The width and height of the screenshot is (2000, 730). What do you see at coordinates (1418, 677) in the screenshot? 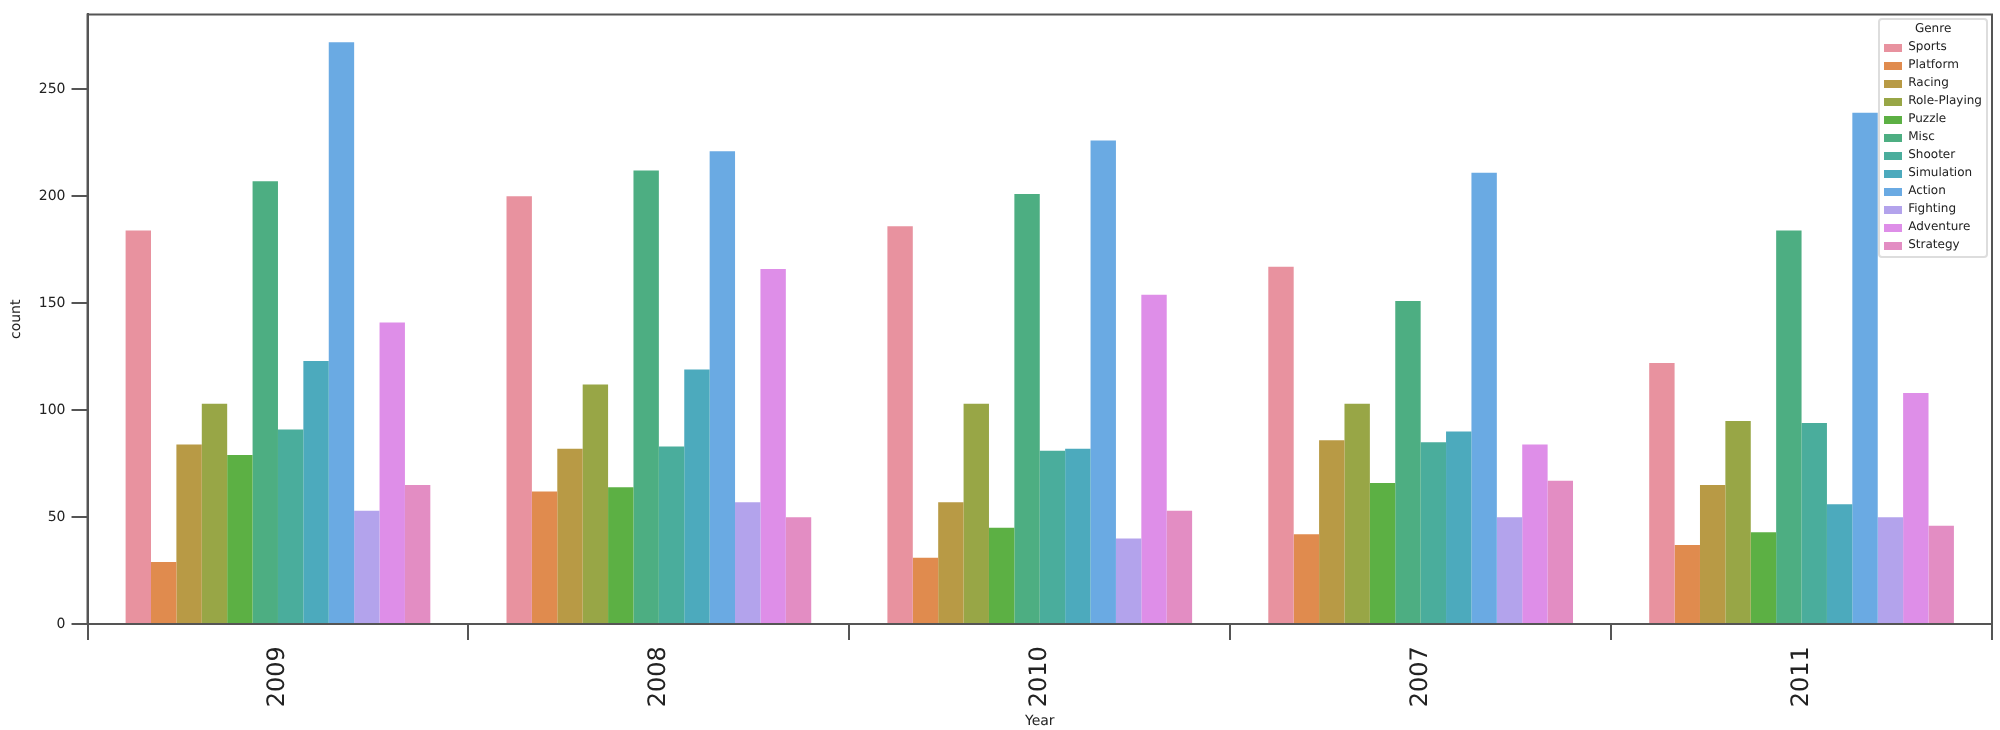
I see `x-tick-label: 2007` at bounding box center [1418, 677].